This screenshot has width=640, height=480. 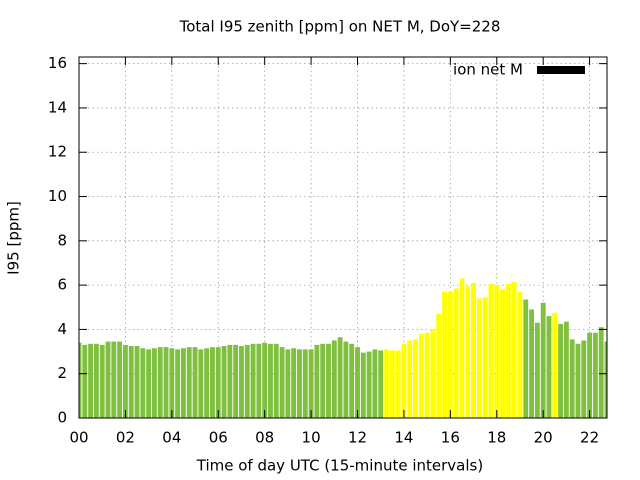 I want to click on x-tick-label: 16, so click(x=450, y=438).